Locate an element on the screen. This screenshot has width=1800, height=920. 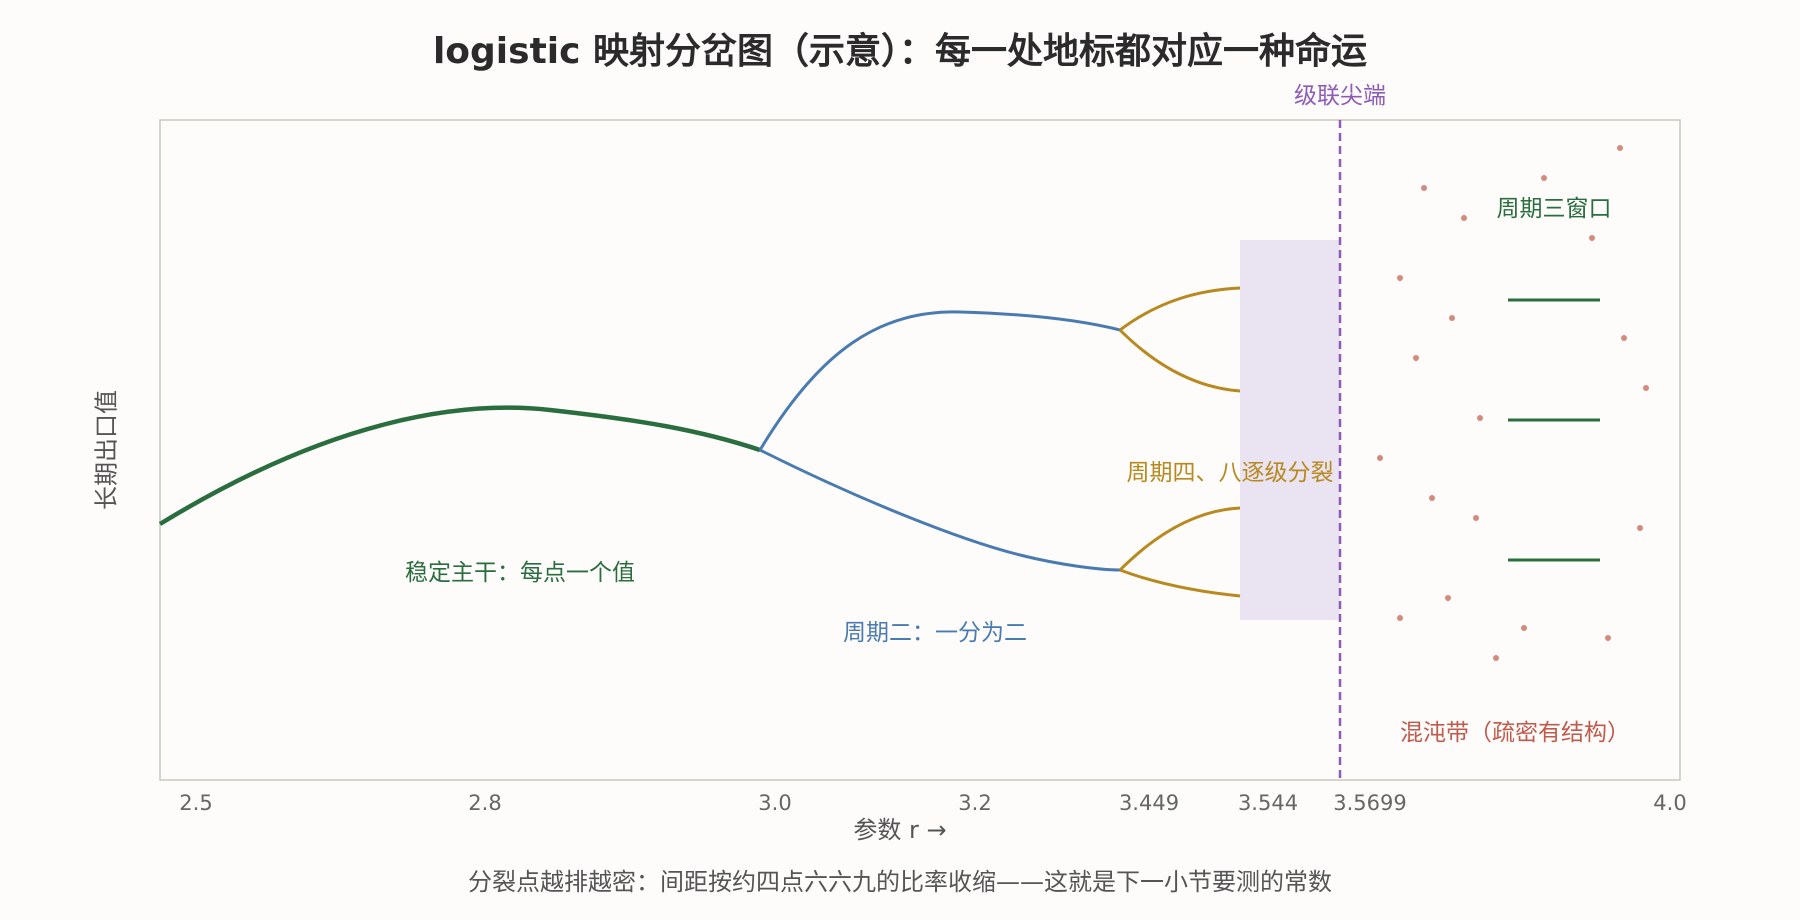
period2-lower-branch is located at coordinates (940, 510).